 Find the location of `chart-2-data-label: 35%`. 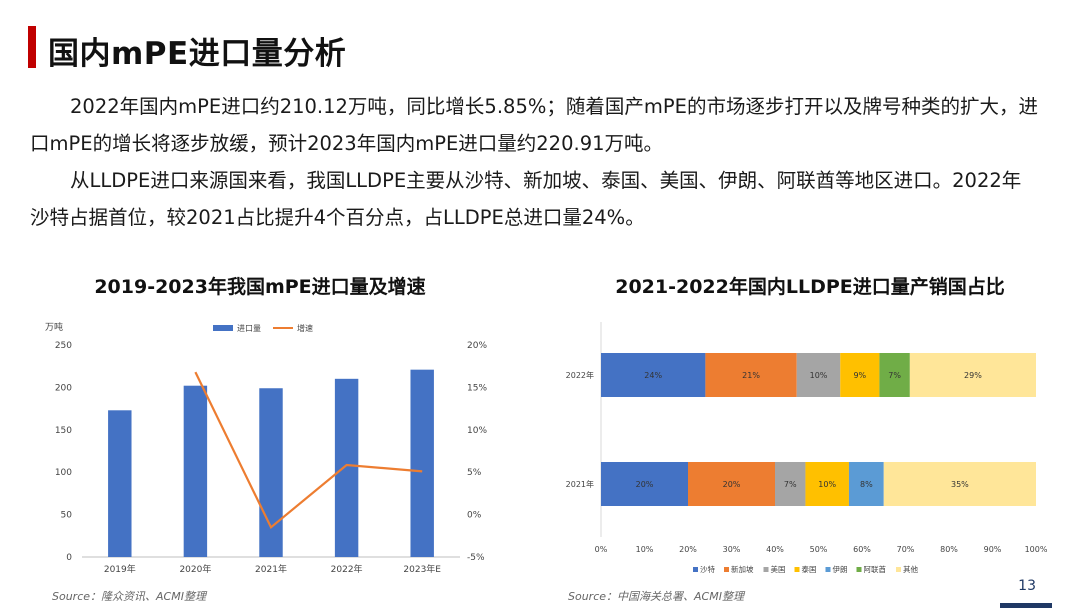

chart-2-data-label: 35% is located at coordinates (960, 484).